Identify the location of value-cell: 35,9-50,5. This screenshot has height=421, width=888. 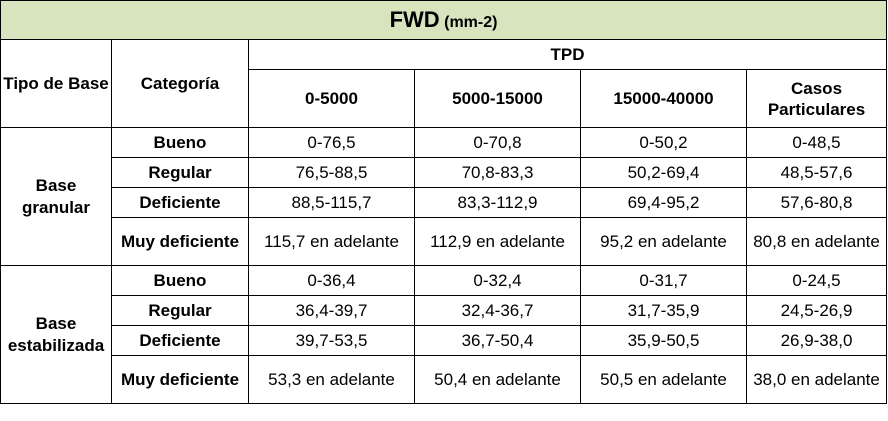
(663, 340).